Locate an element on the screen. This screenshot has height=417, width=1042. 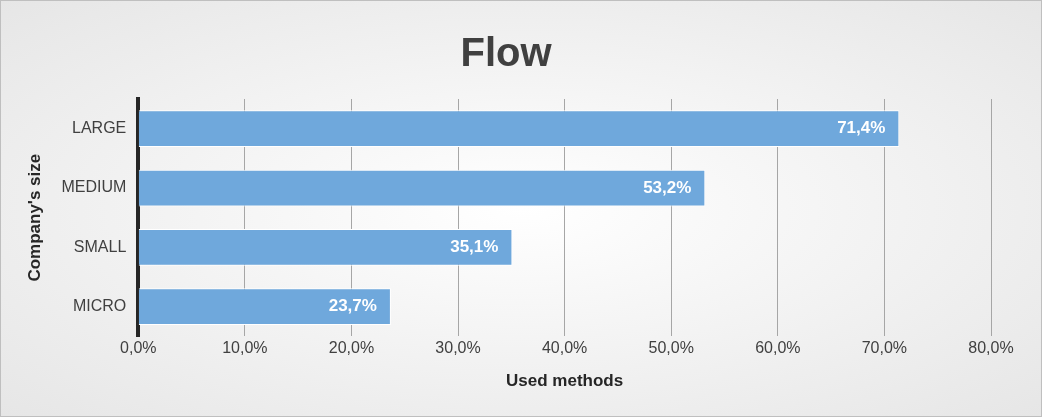
y-tick-label: MEDIUM is located at coordinates (94, 187).